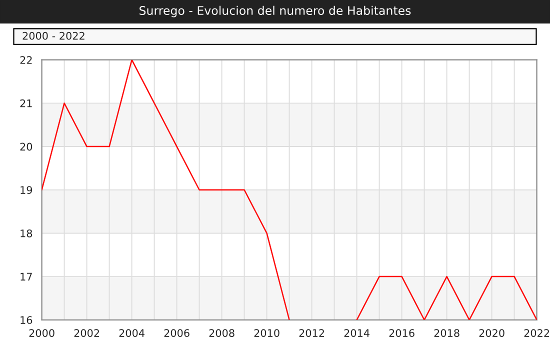 This screenshot has height=350, width=550. What do you see at coordinates (177, 333) in the screenshot?
I see `x-tick-label: 2006` at bounding box center [177, 333].